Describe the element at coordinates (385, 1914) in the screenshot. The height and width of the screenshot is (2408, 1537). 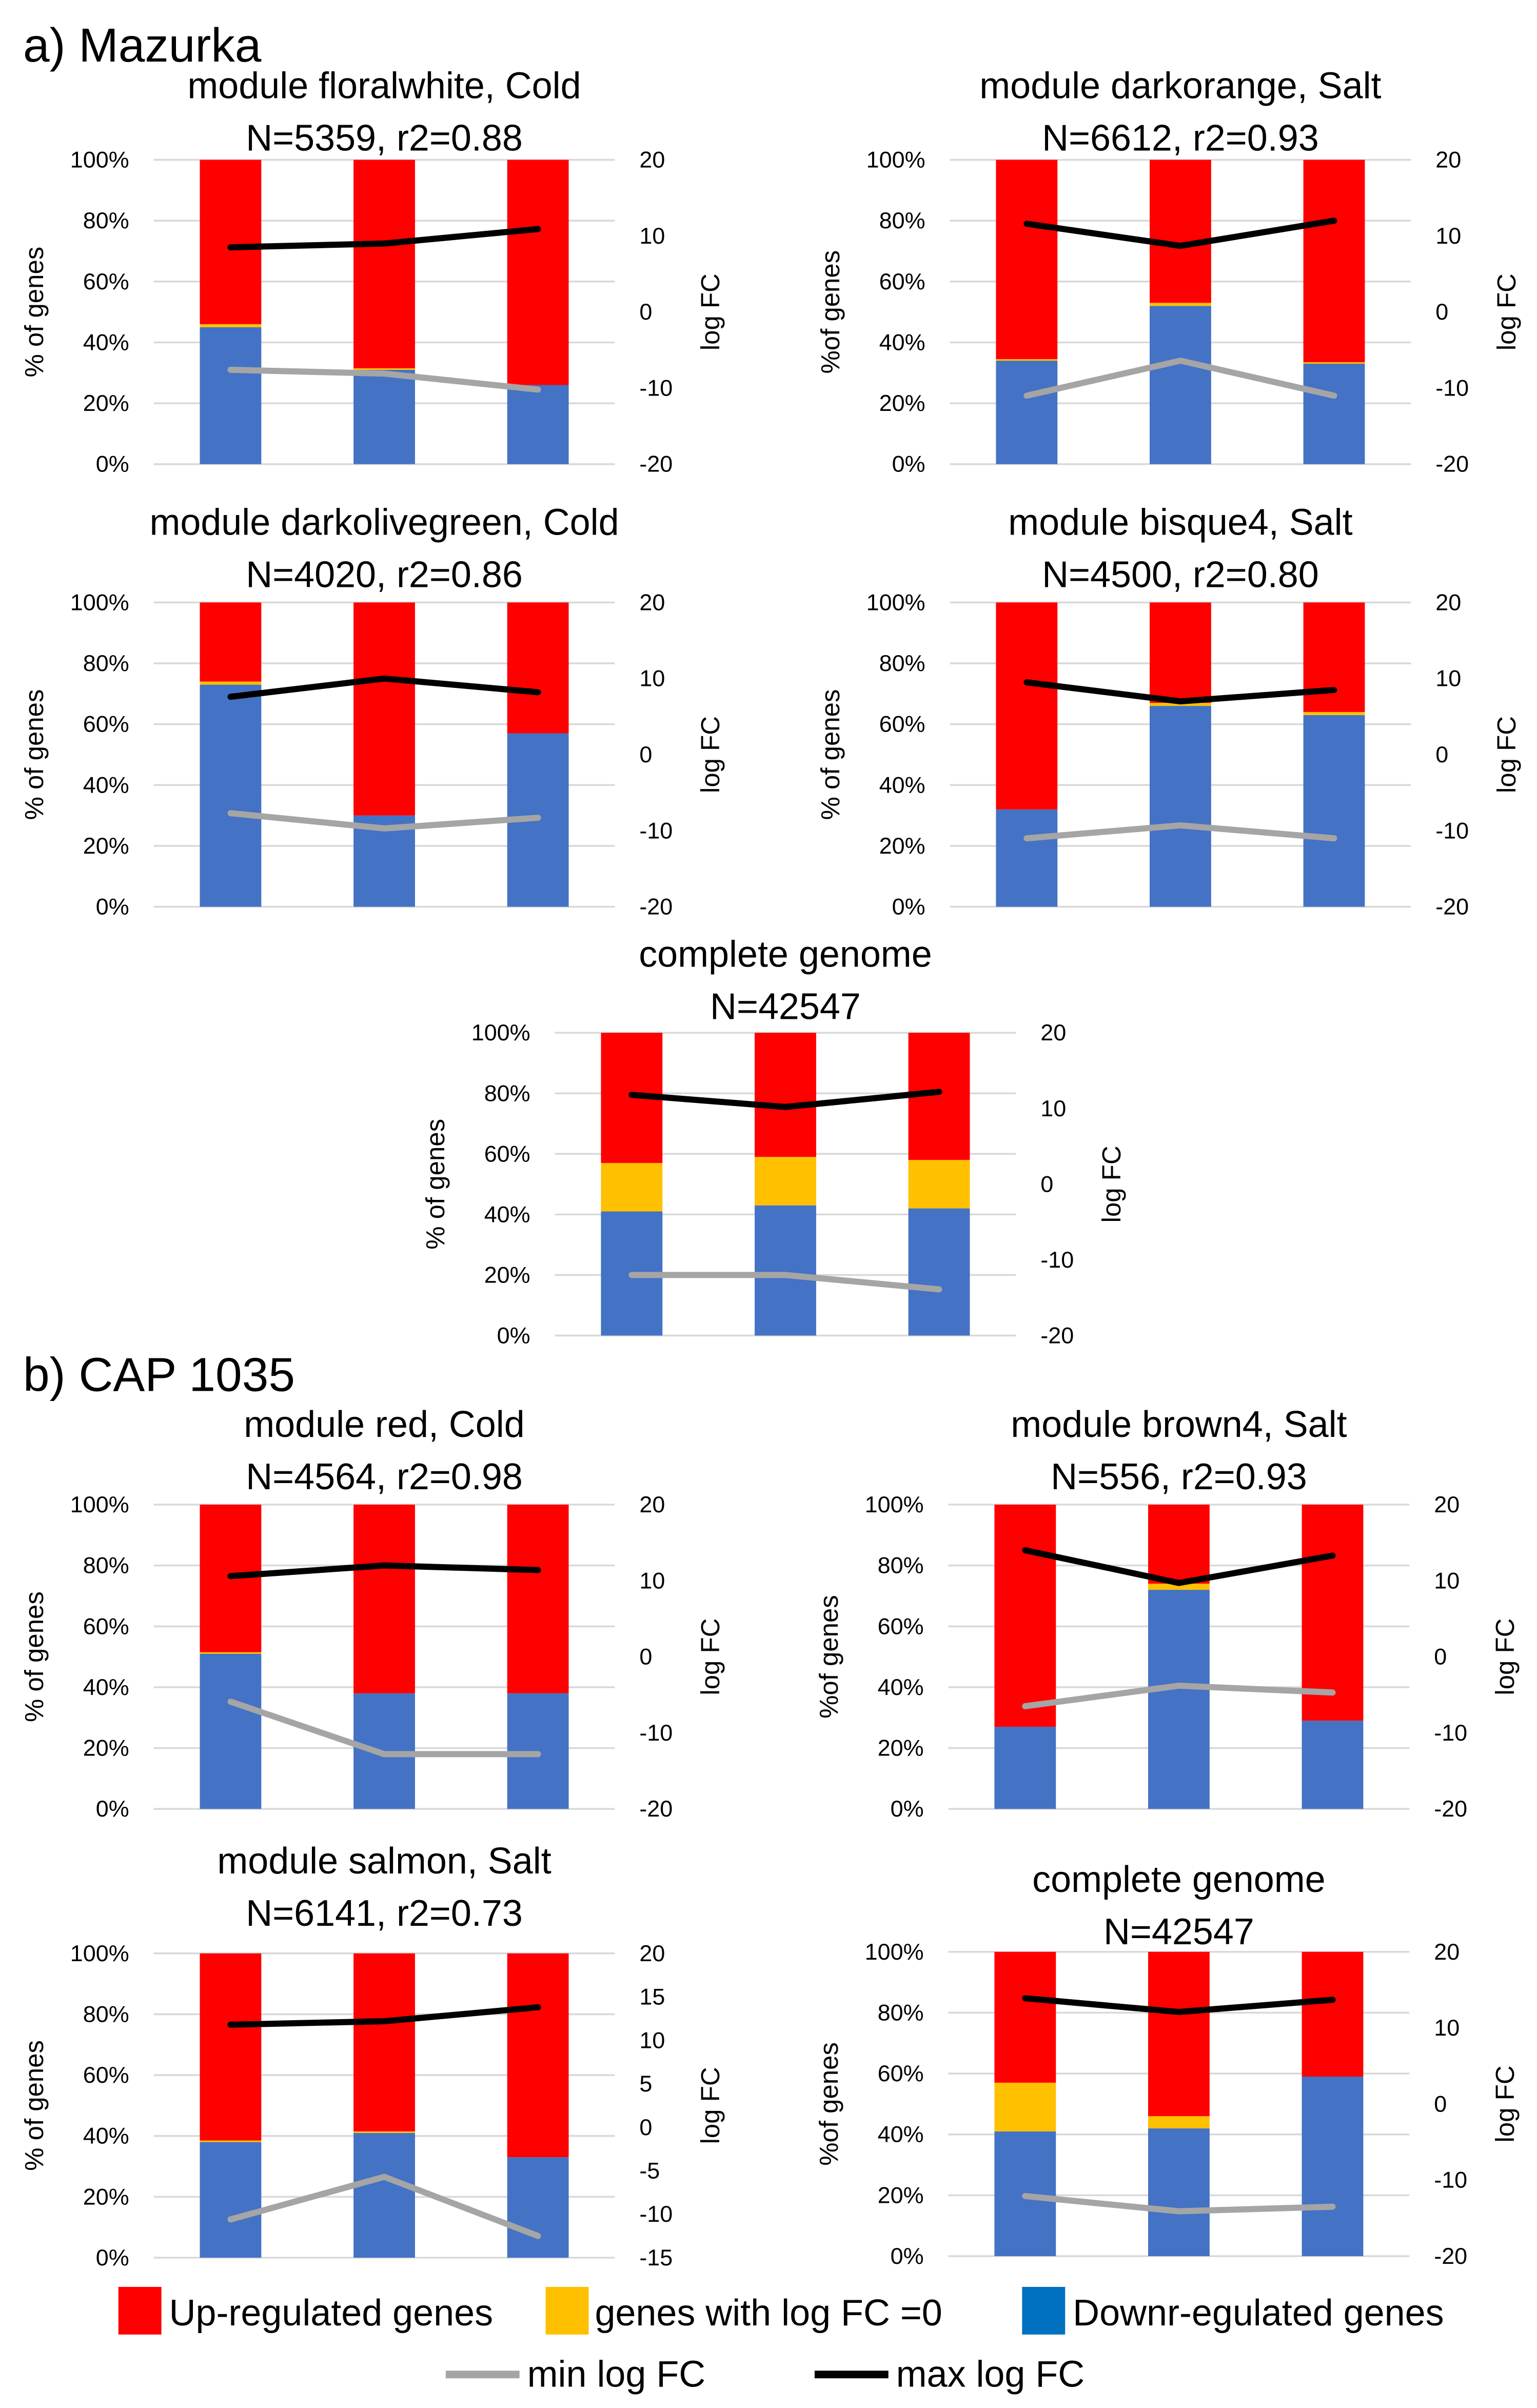
I see `chart-subtitle: N=6141, r2=0.73` at that location.